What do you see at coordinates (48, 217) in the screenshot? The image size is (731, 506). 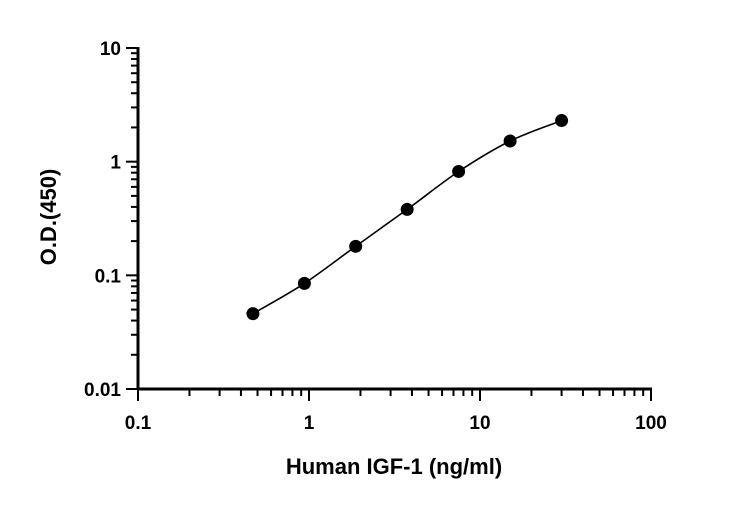 I see `y-axis-title: O.D.(450)` at bounding box center [48, 217].